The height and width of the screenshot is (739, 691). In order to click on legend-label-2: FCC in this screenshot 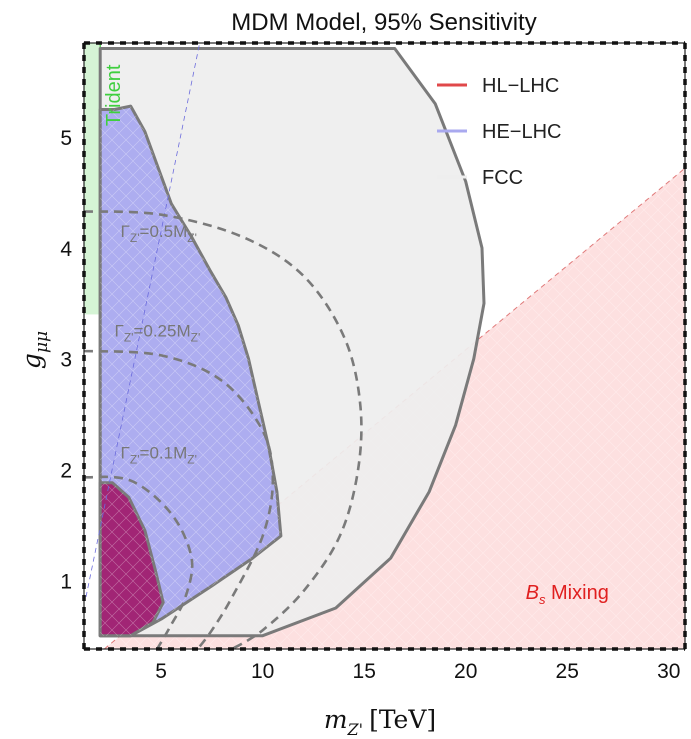, I will do `click(502, 178)`.